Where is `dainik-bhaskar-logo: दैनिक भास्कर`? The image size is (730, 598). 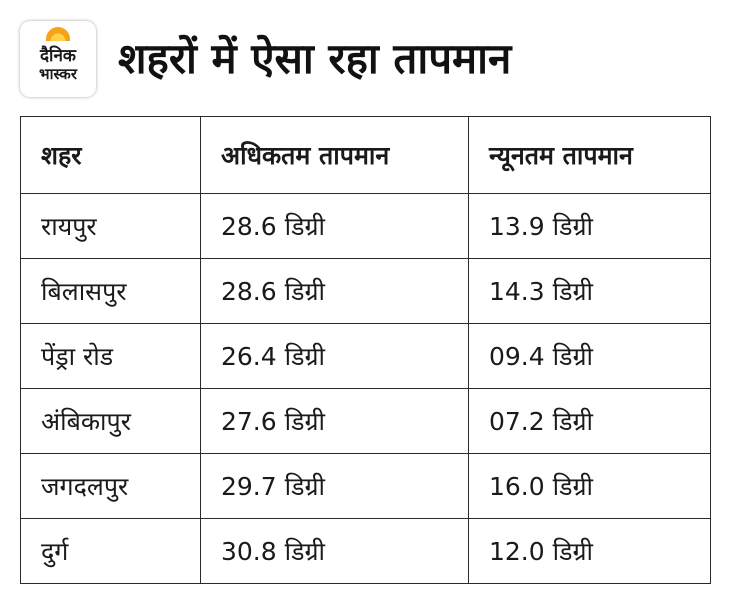
dainik-bhaskar-logo: दैनिक भास्कर is located at coordinates (58, 59).